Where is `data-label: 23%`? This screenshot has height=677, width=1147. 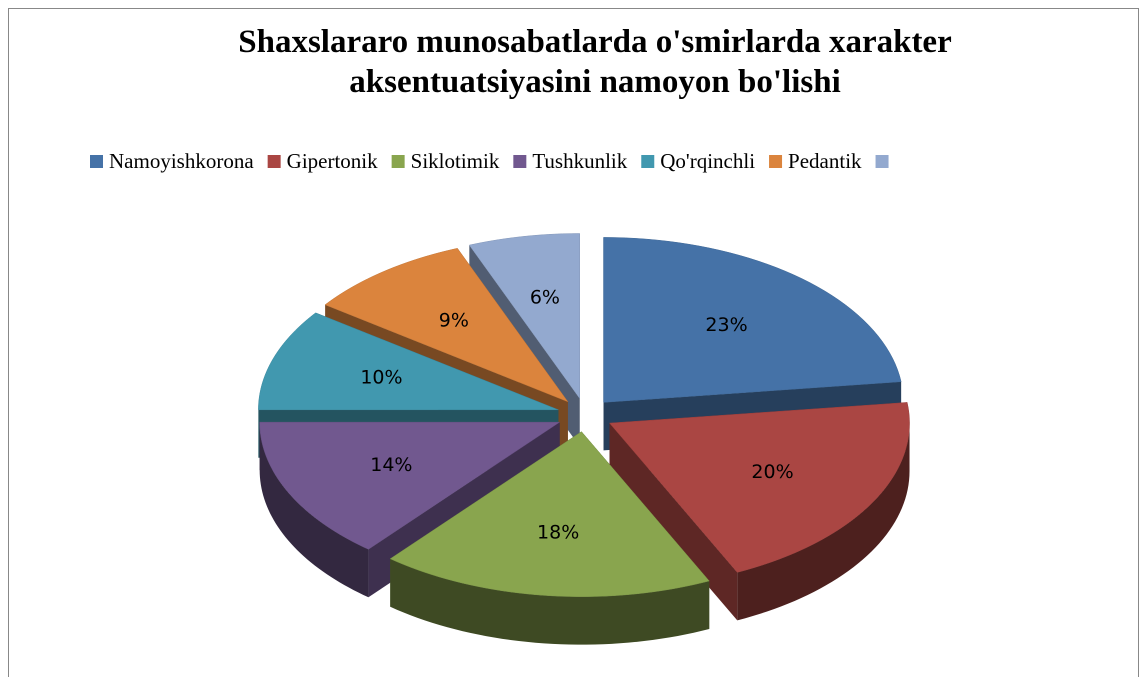
data-label: 23% is located at coordinates (726, 325).